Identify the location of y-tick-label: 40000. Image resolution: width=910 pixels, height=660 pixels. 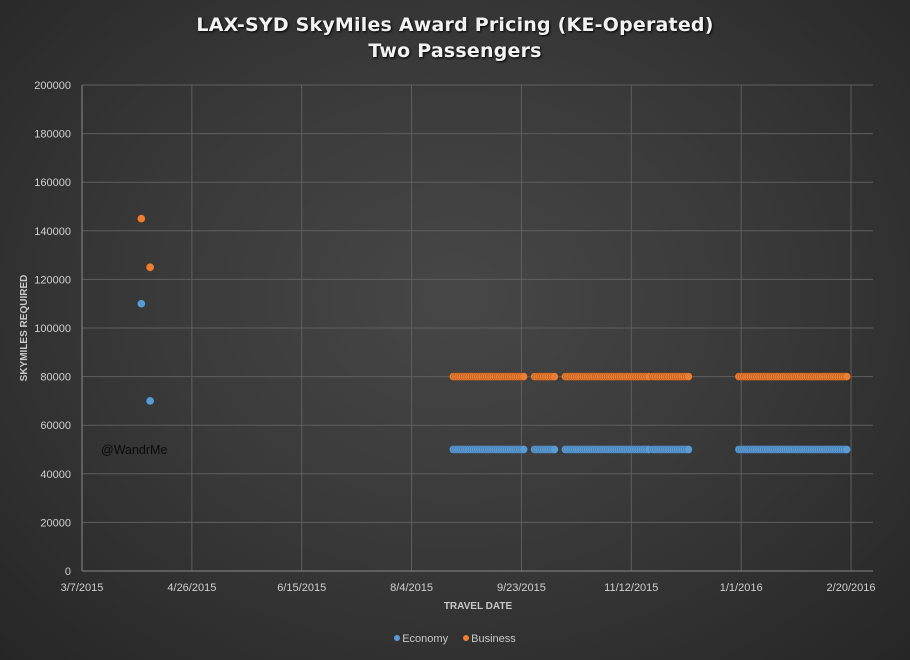
(55, 475).